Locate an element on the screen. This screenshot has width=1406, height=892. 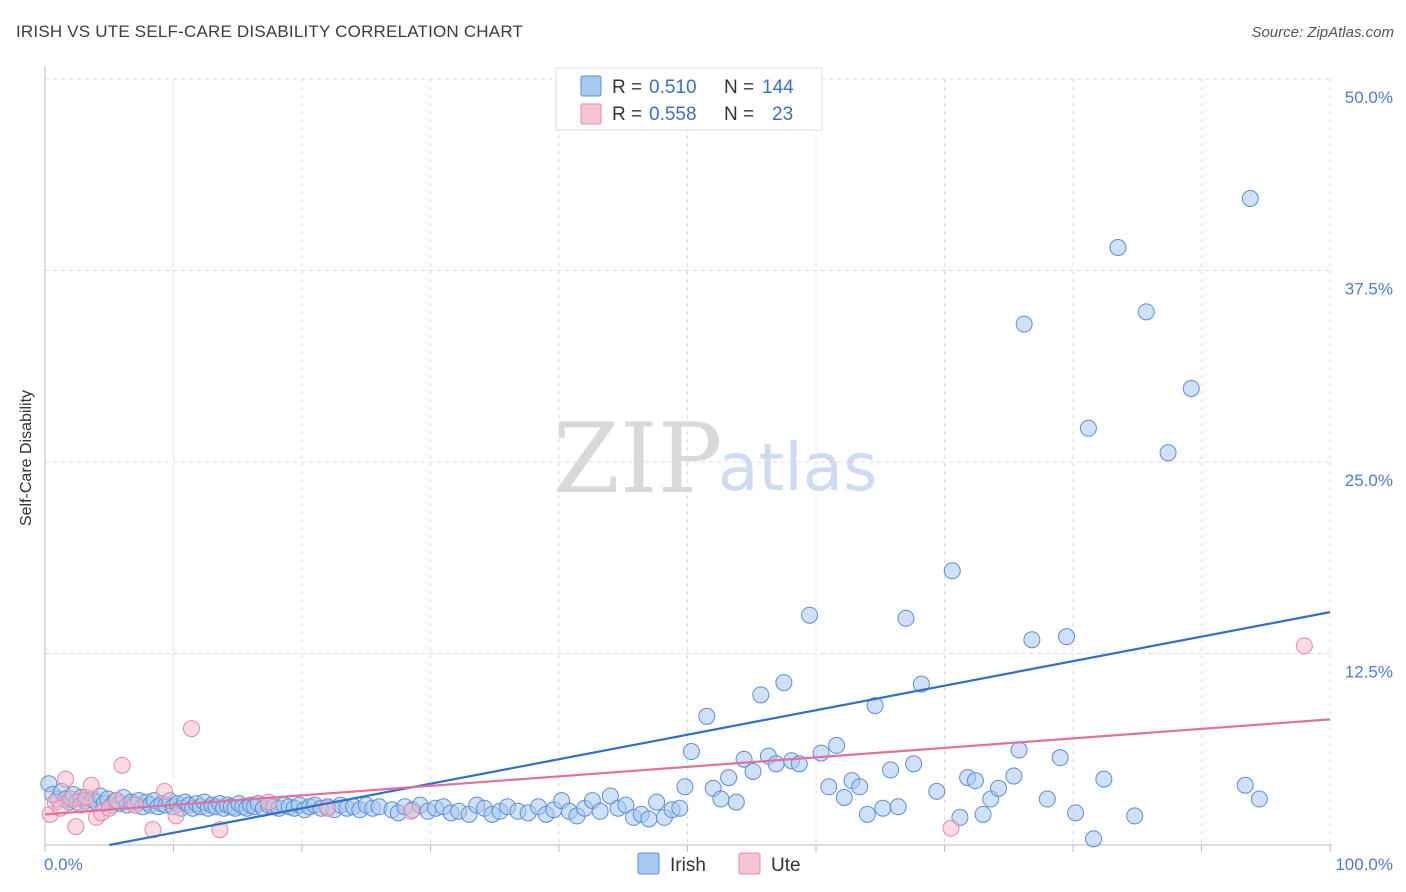
watermark: ZIP atlas is located at coordinates (715, 459).